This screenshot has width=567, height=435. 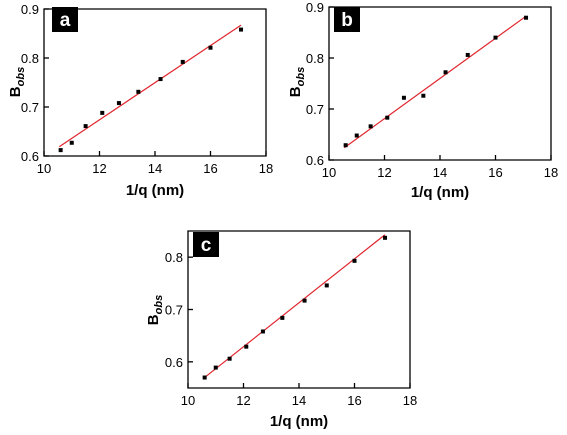 I want to click on panel-b-badge, so click(x=347, y=19).